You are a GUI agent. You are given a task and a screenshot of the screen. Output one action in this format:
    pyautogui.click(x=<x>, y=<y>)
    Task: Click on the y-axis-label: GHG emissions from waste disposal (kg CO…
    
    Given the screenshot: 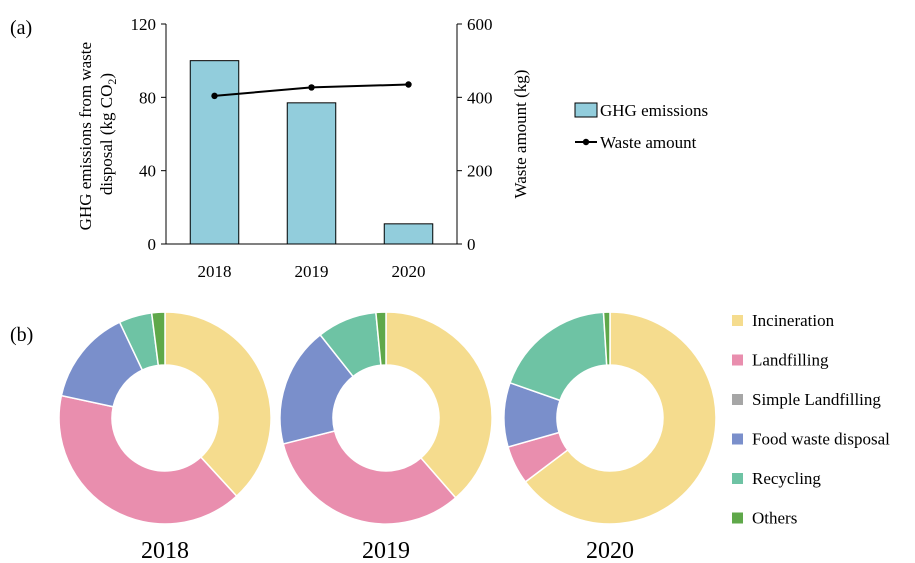 What is the action you would take?
    pyautogui.click(x=97, y=134)
    